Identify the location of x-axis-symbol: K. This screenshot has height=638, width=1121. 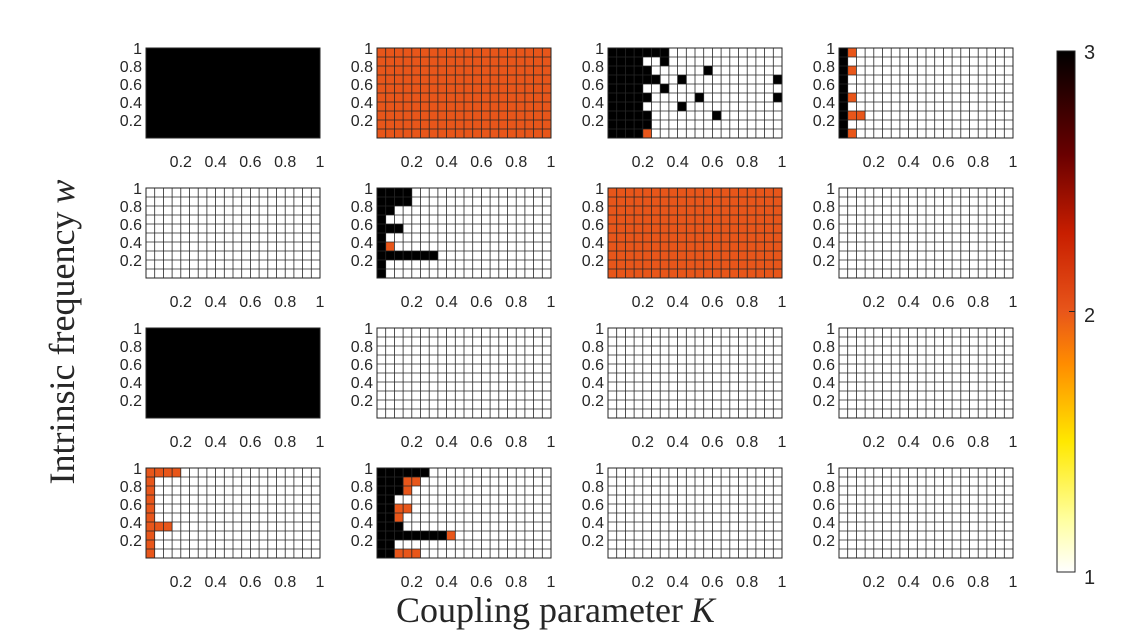
(703, 610).